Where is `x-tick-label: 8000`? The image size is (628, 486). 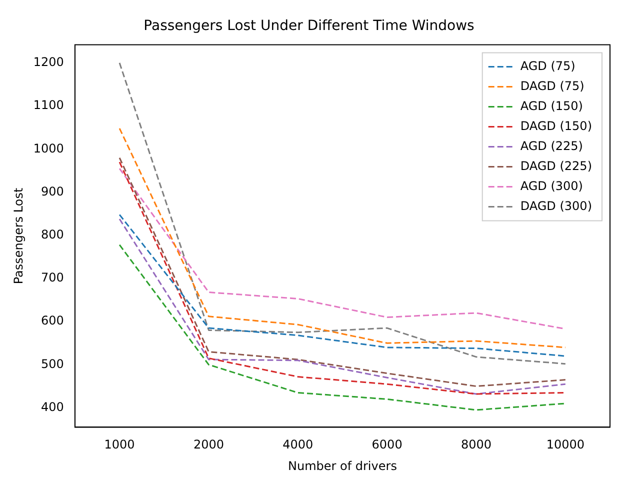 x-tick-label: 8000 is located at coordinates (476, 445).